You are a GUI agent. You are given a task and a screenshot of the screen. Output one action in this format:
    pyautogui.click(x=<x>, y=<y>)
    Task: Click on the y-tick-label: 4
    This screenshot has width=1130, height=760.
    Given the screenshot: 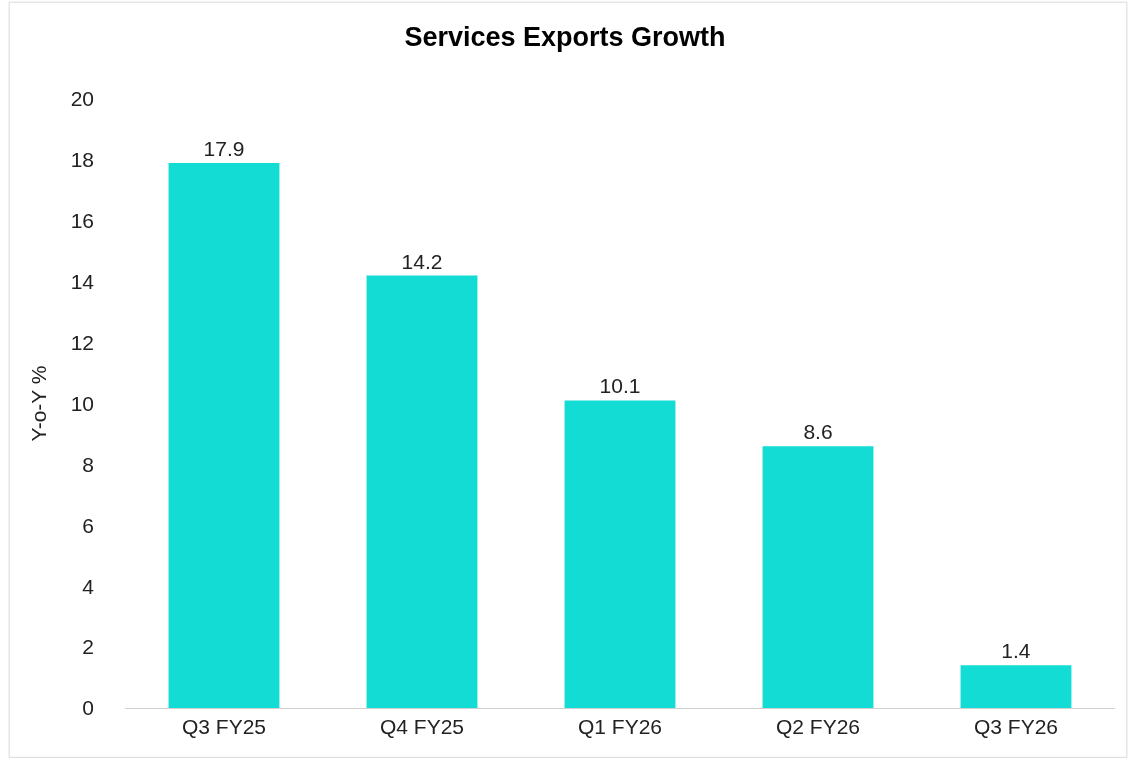 What is the action you would take?
    pyautogui.click(x=88, y=586)
    